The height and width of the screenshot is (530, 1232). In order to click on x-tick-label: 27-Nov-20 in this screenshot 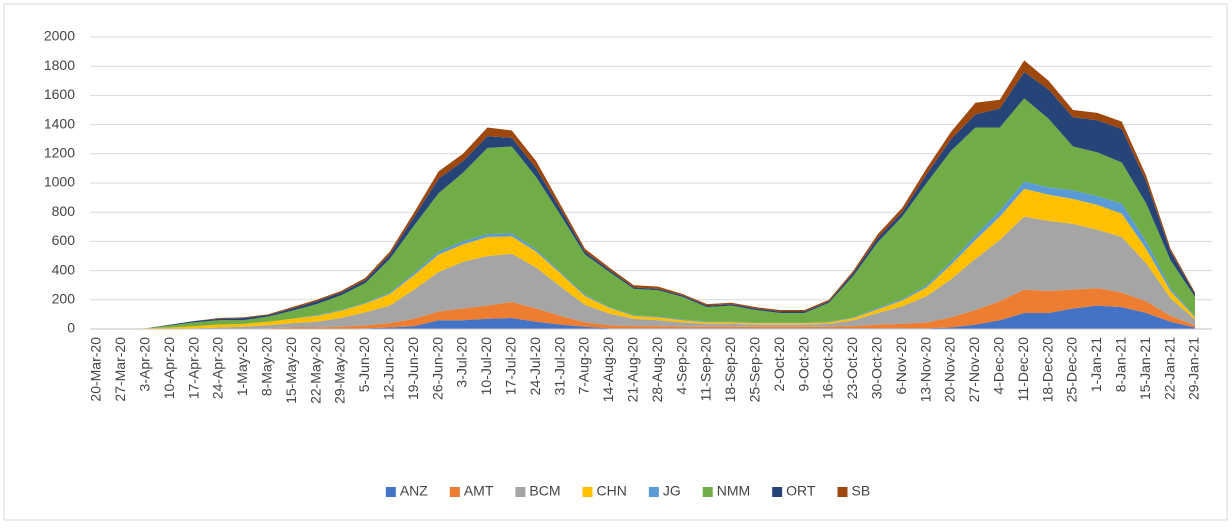, I will do `click(974, 370)`.